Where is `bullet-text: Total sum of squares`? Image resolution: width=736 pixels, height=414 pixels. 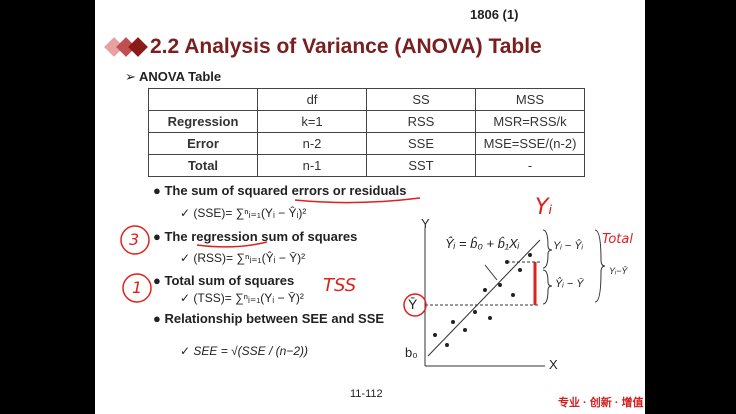 bullet-text: Total sum of squares is located at coordinates (229, 280).